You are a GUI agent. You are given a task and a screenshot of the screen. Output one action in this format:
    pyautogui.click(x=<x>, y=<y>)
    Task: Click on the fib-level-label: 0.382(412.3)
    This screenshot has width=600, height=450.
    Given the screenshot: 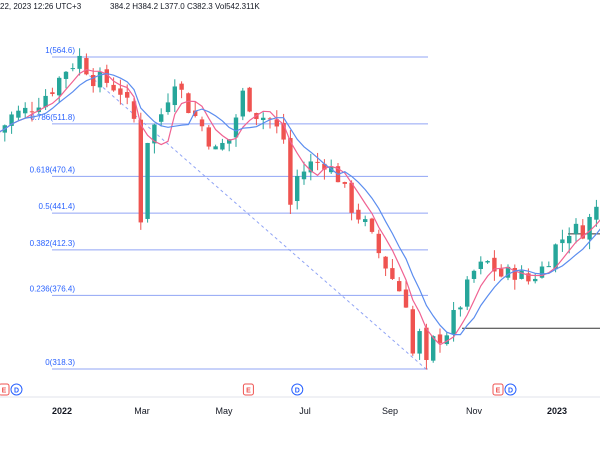 What is the action you would take?
    pyautogui.click(x=53, y=243)
    